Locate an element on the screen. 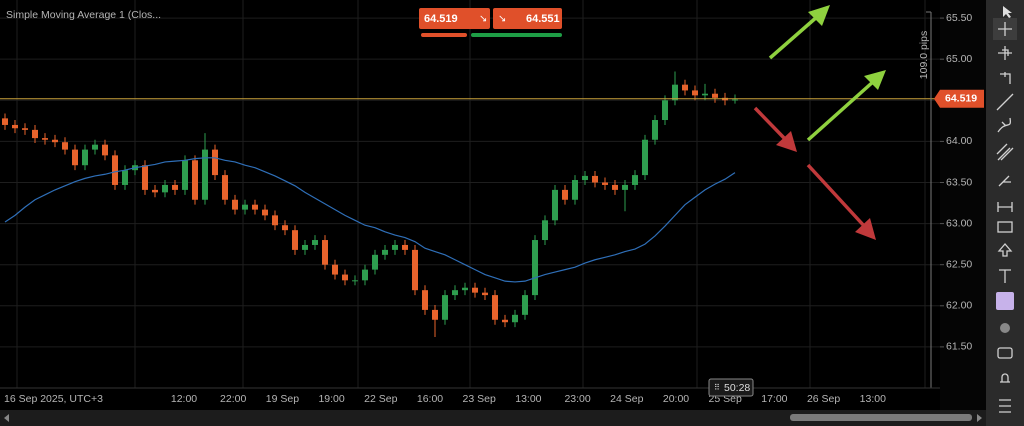 The height and width of the screenshot is (426, 1024). x-tick-label: 19 Sep is located at coordinates (282, 399).